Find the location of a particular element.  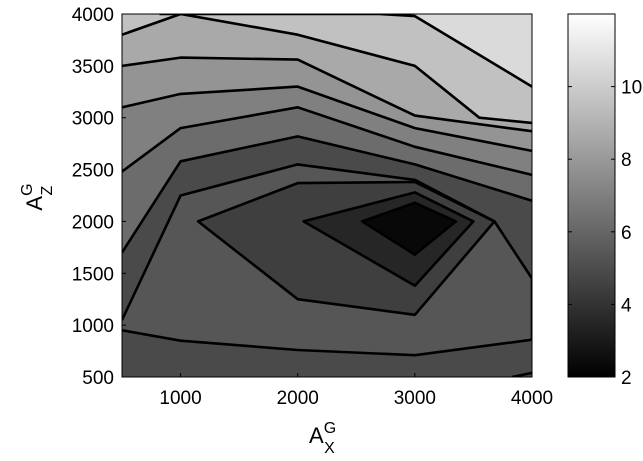

y-tick-label: 3500 is located at coordinates (93, 67).